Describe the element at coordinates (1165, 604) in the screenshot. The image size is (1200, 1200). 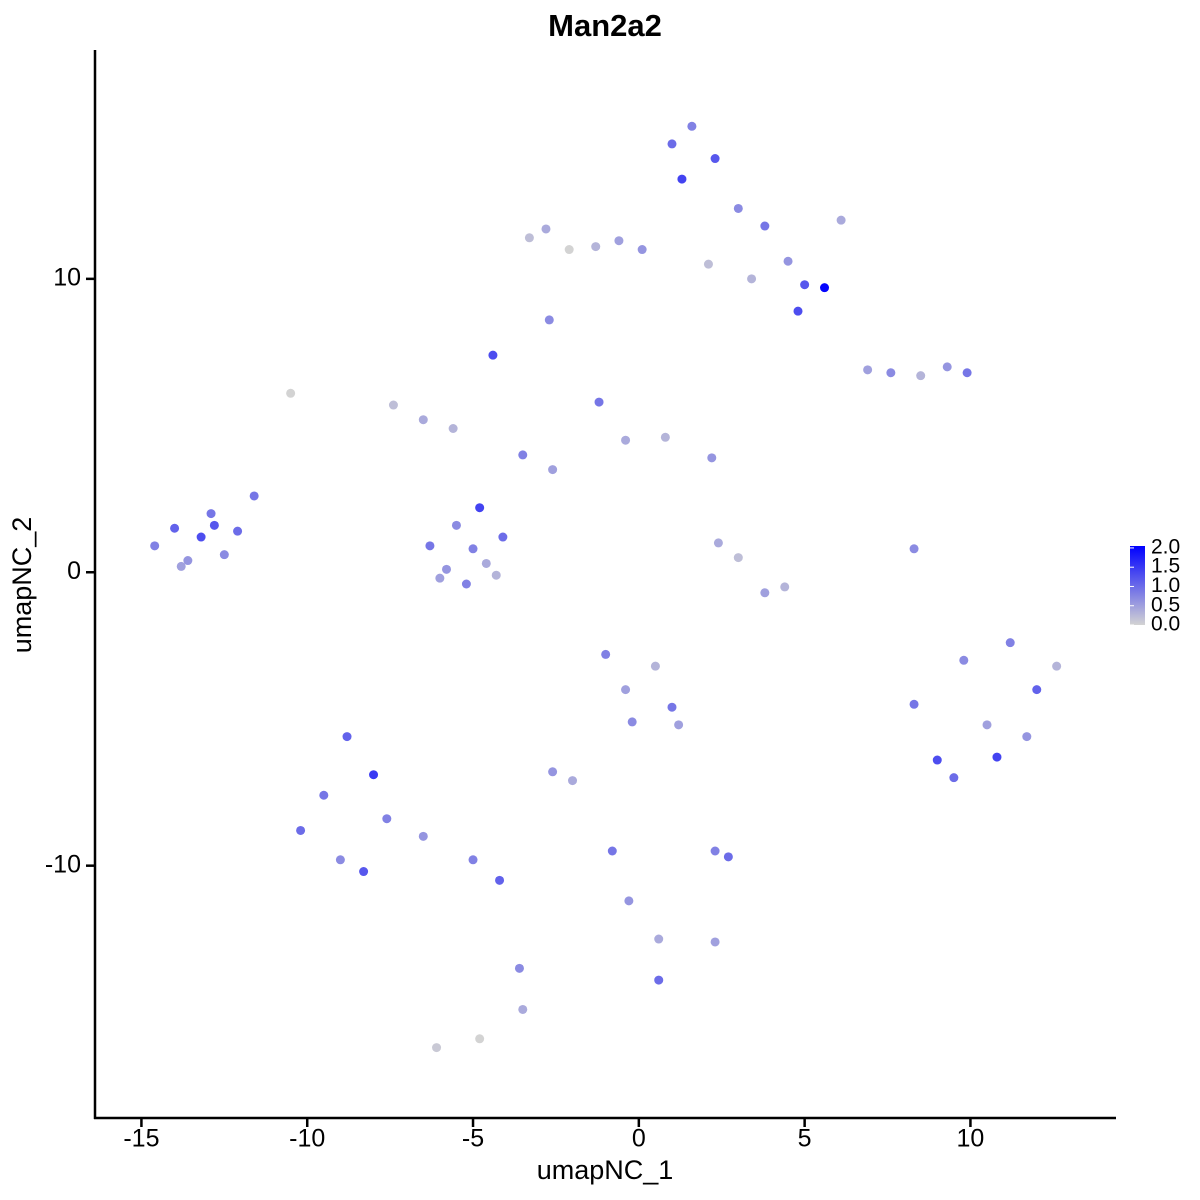
I see `colorbar-label: 0.5` at that location.